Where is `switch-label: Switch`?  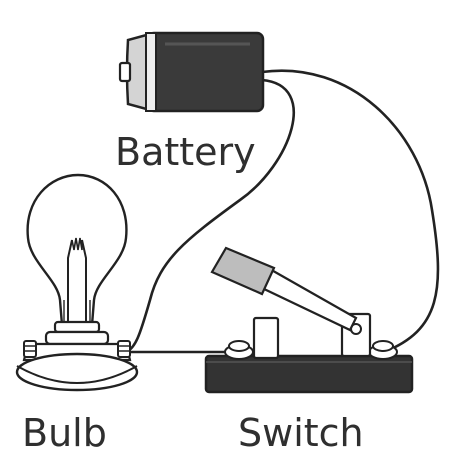
switch-label: Switch is located at coordinates (301, 433).